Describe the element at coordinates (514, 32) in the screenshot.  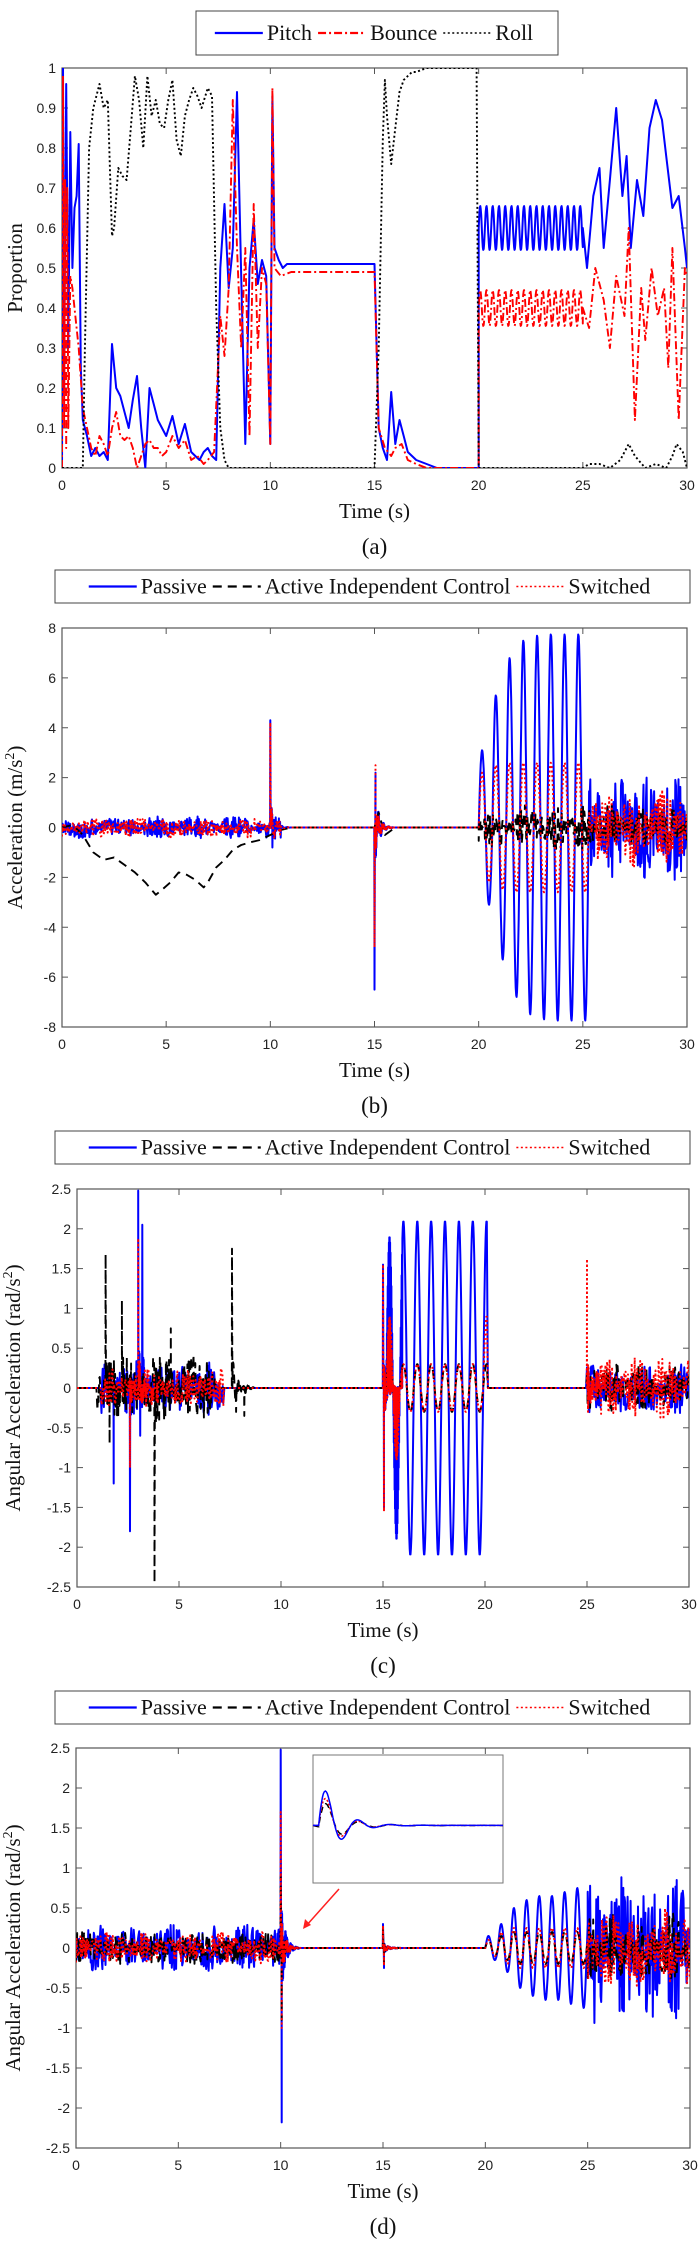
I see `legend-label: Roll` at that location.